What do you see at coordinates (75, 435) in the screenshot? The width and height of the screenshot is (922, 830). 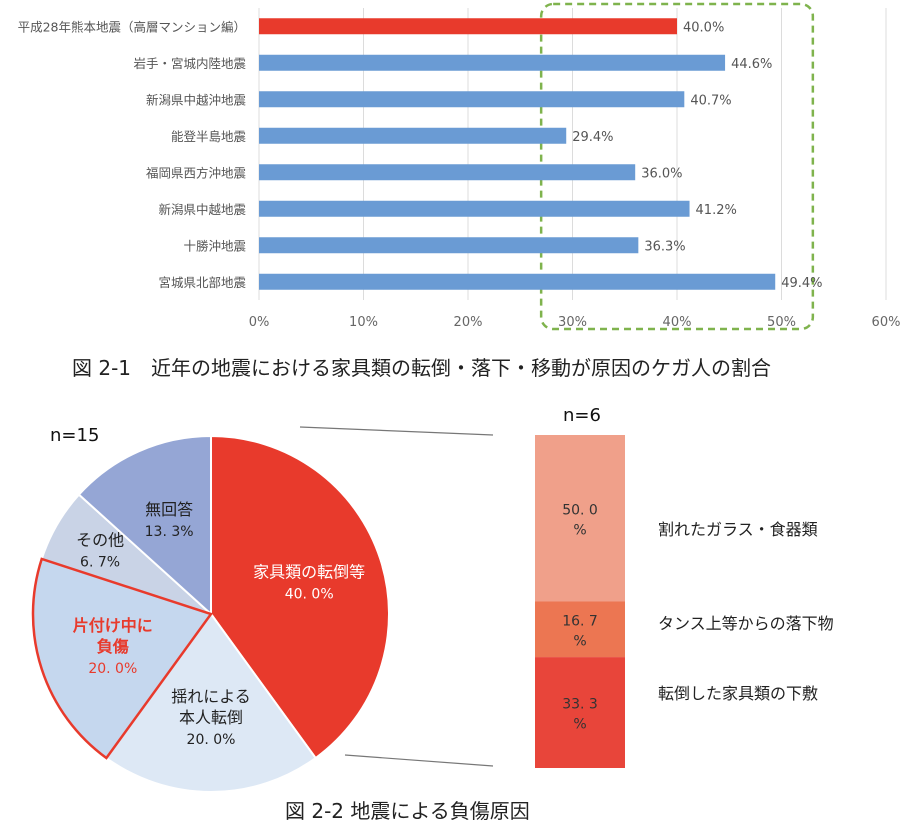 I see `pie-n-label: n=15` at bounding box center [75, 435].